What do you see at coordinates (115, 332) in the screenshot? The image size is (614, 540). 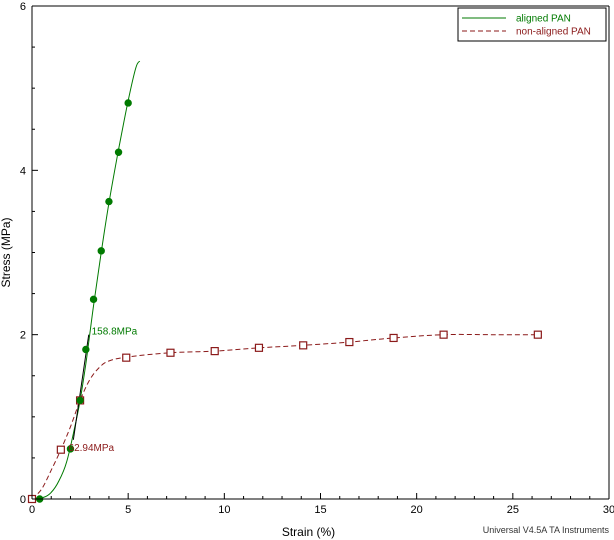 I see `modulus-annotation: 158.8MPa` at bounding box center [115, 332].